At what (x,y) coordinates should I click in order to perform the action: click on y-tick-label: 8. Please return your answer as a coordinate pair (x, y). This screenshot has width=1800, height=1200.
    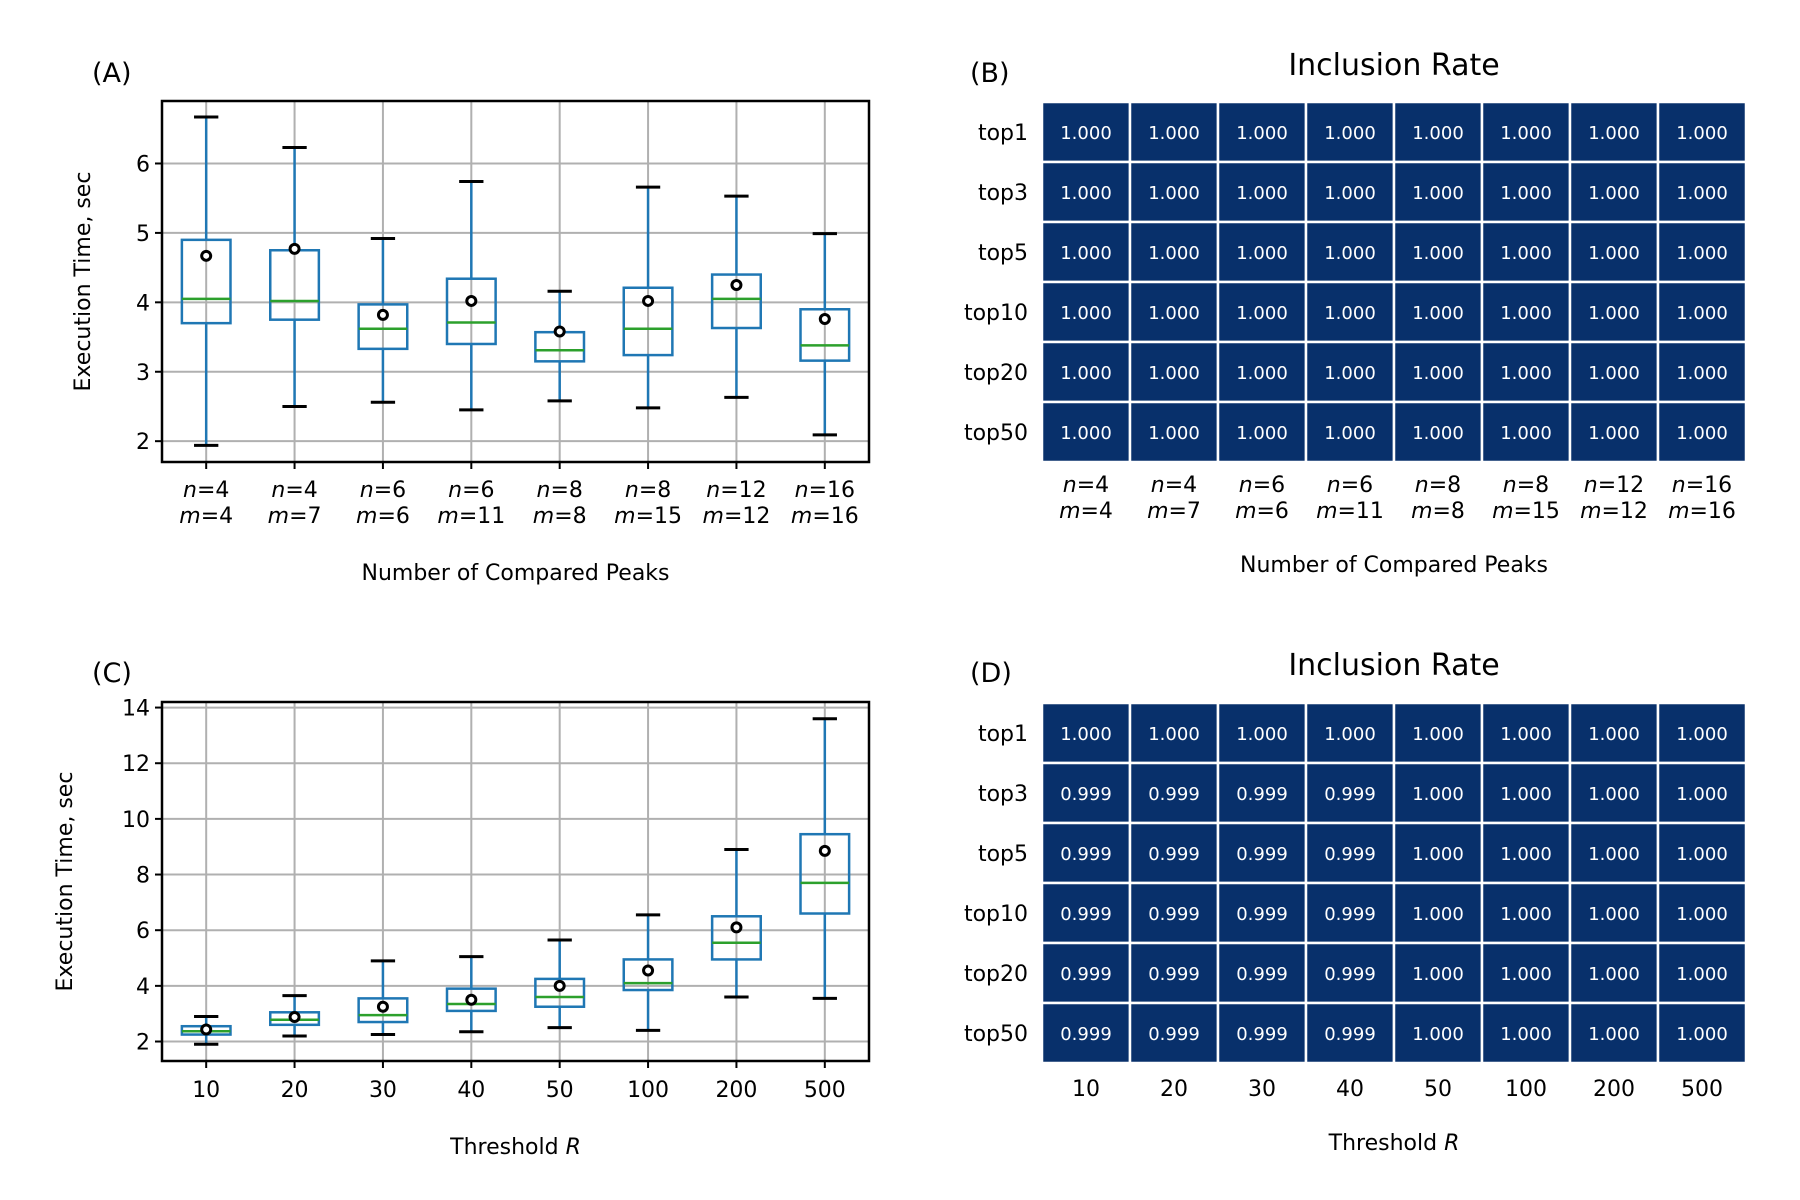
    Looking at the image, I should click on (143, 876).